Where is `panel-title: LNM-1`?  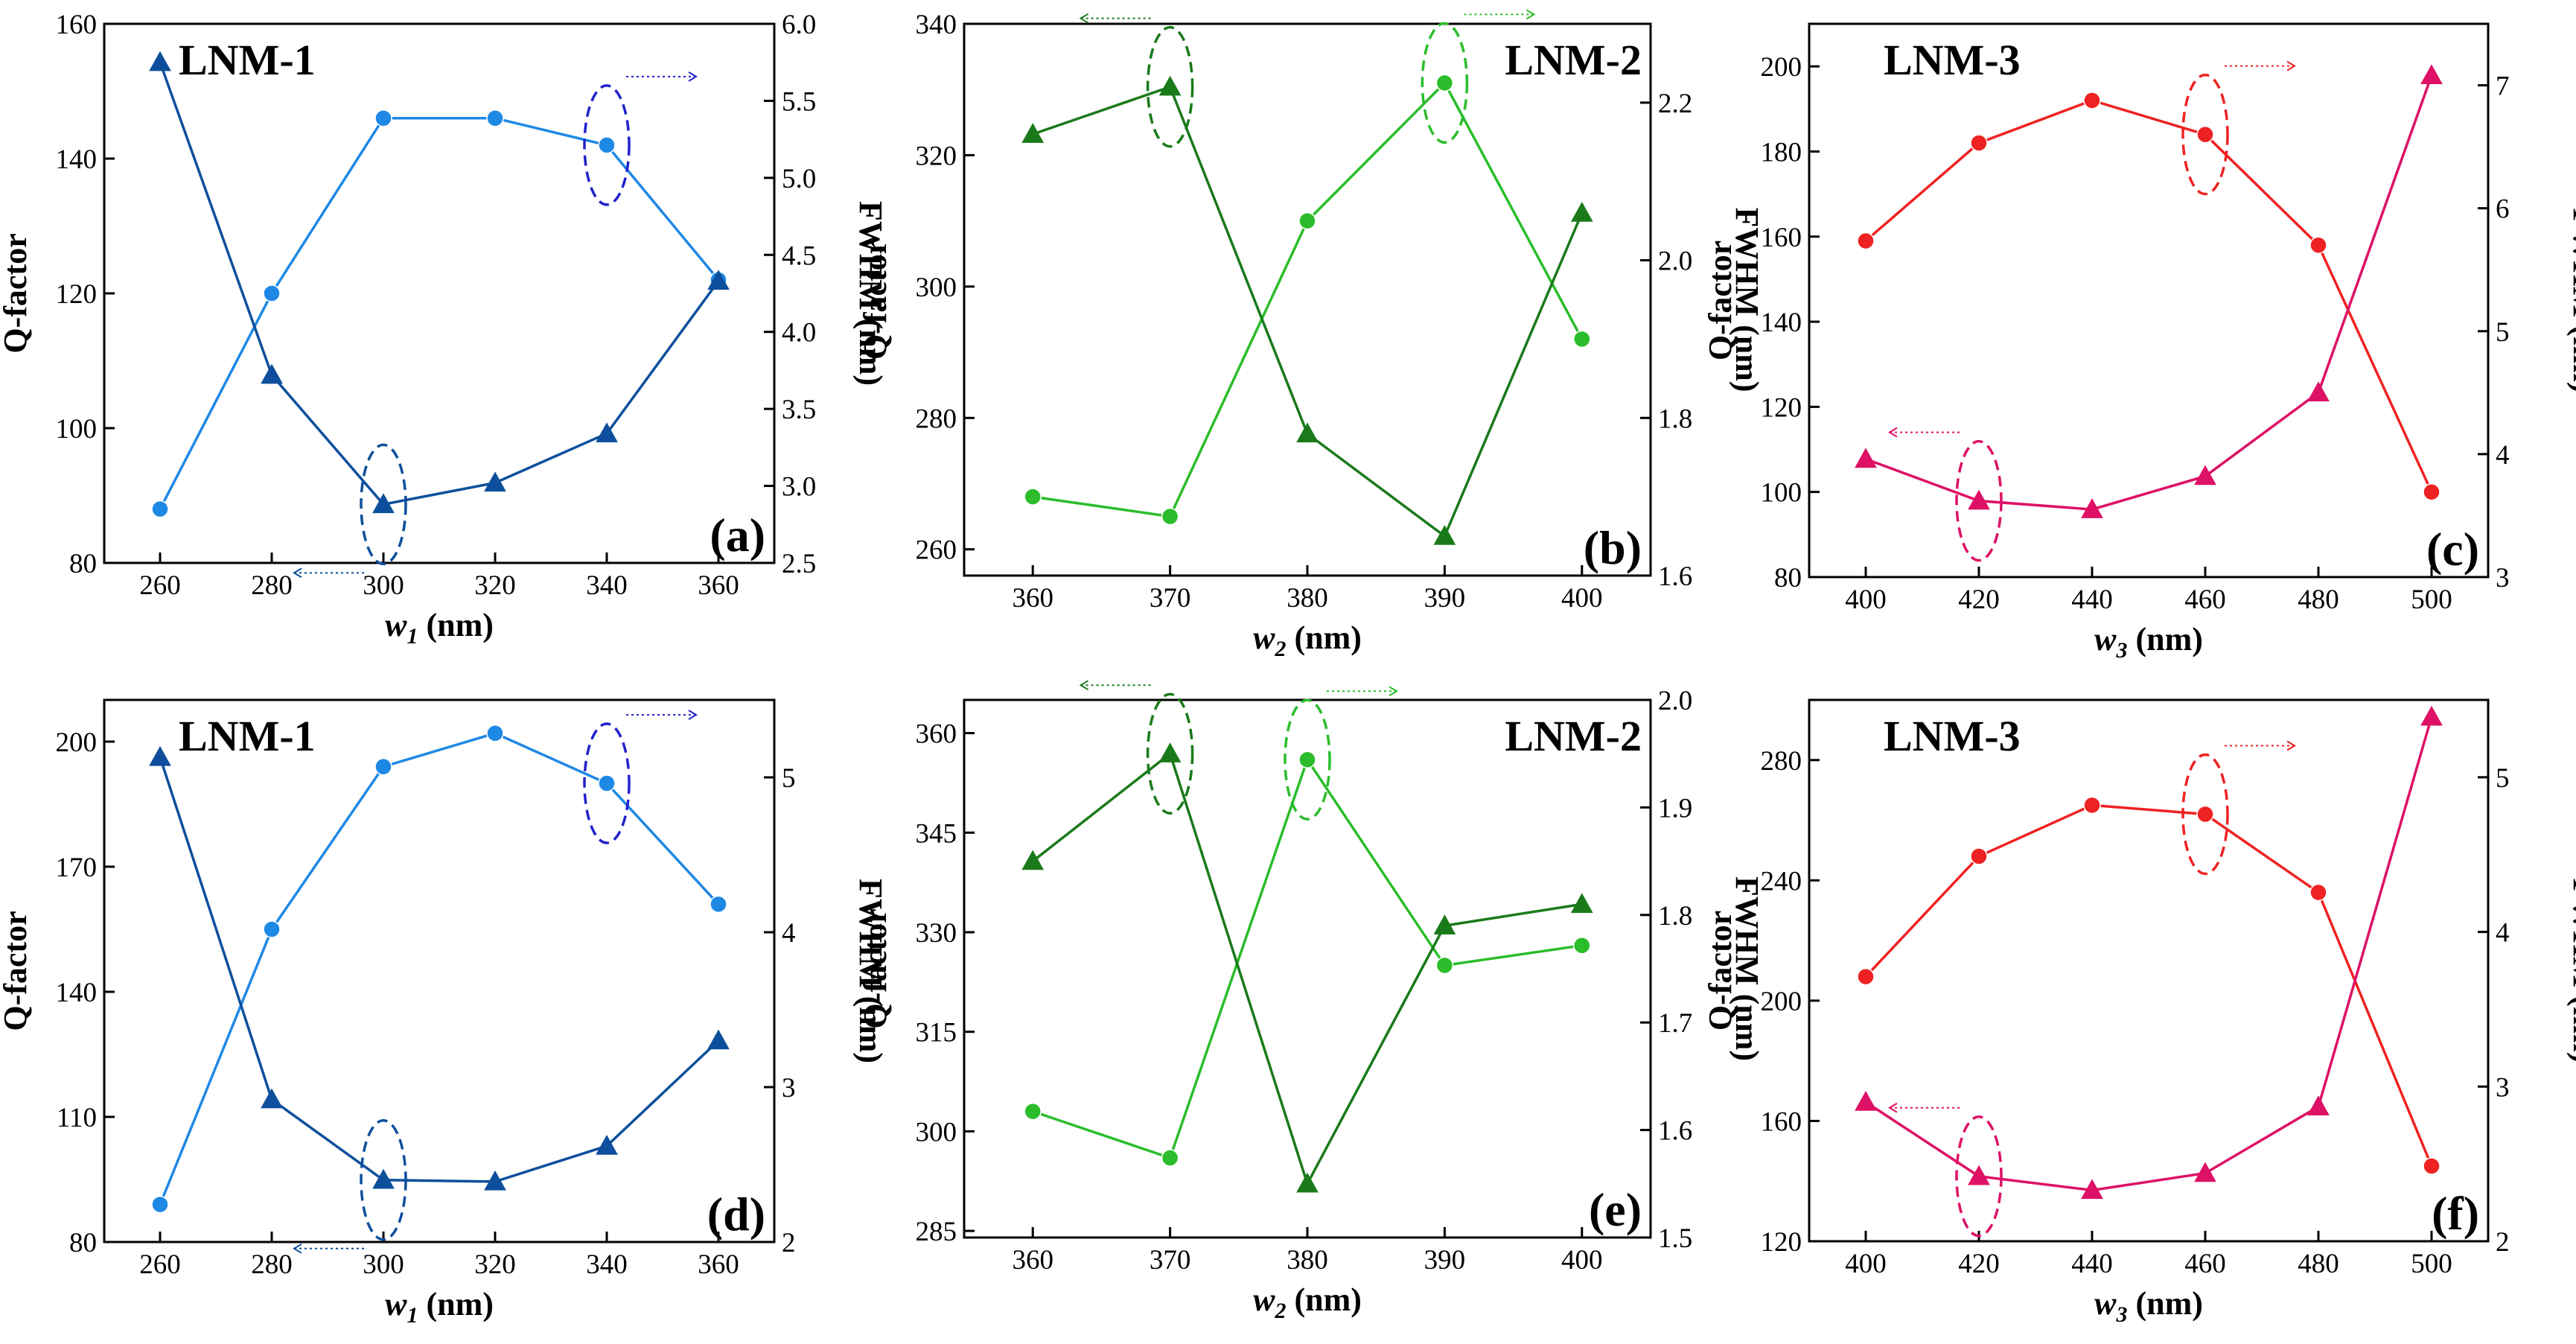
panel-title: LNM-1 is located at coordinates (247, 60).